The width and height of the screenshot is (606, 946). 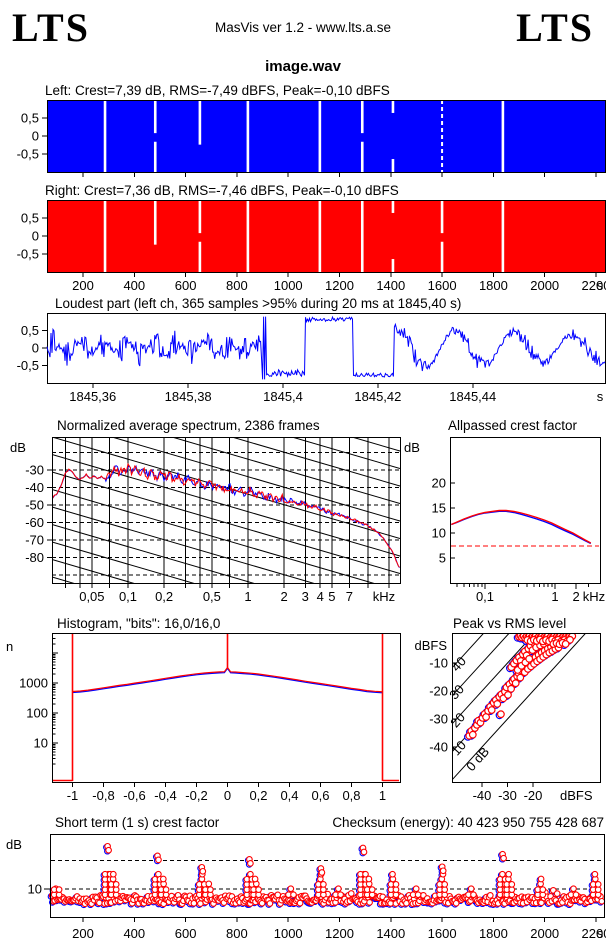 I want to click on x-tick-label: -0,4, so click(x=165, y=795).